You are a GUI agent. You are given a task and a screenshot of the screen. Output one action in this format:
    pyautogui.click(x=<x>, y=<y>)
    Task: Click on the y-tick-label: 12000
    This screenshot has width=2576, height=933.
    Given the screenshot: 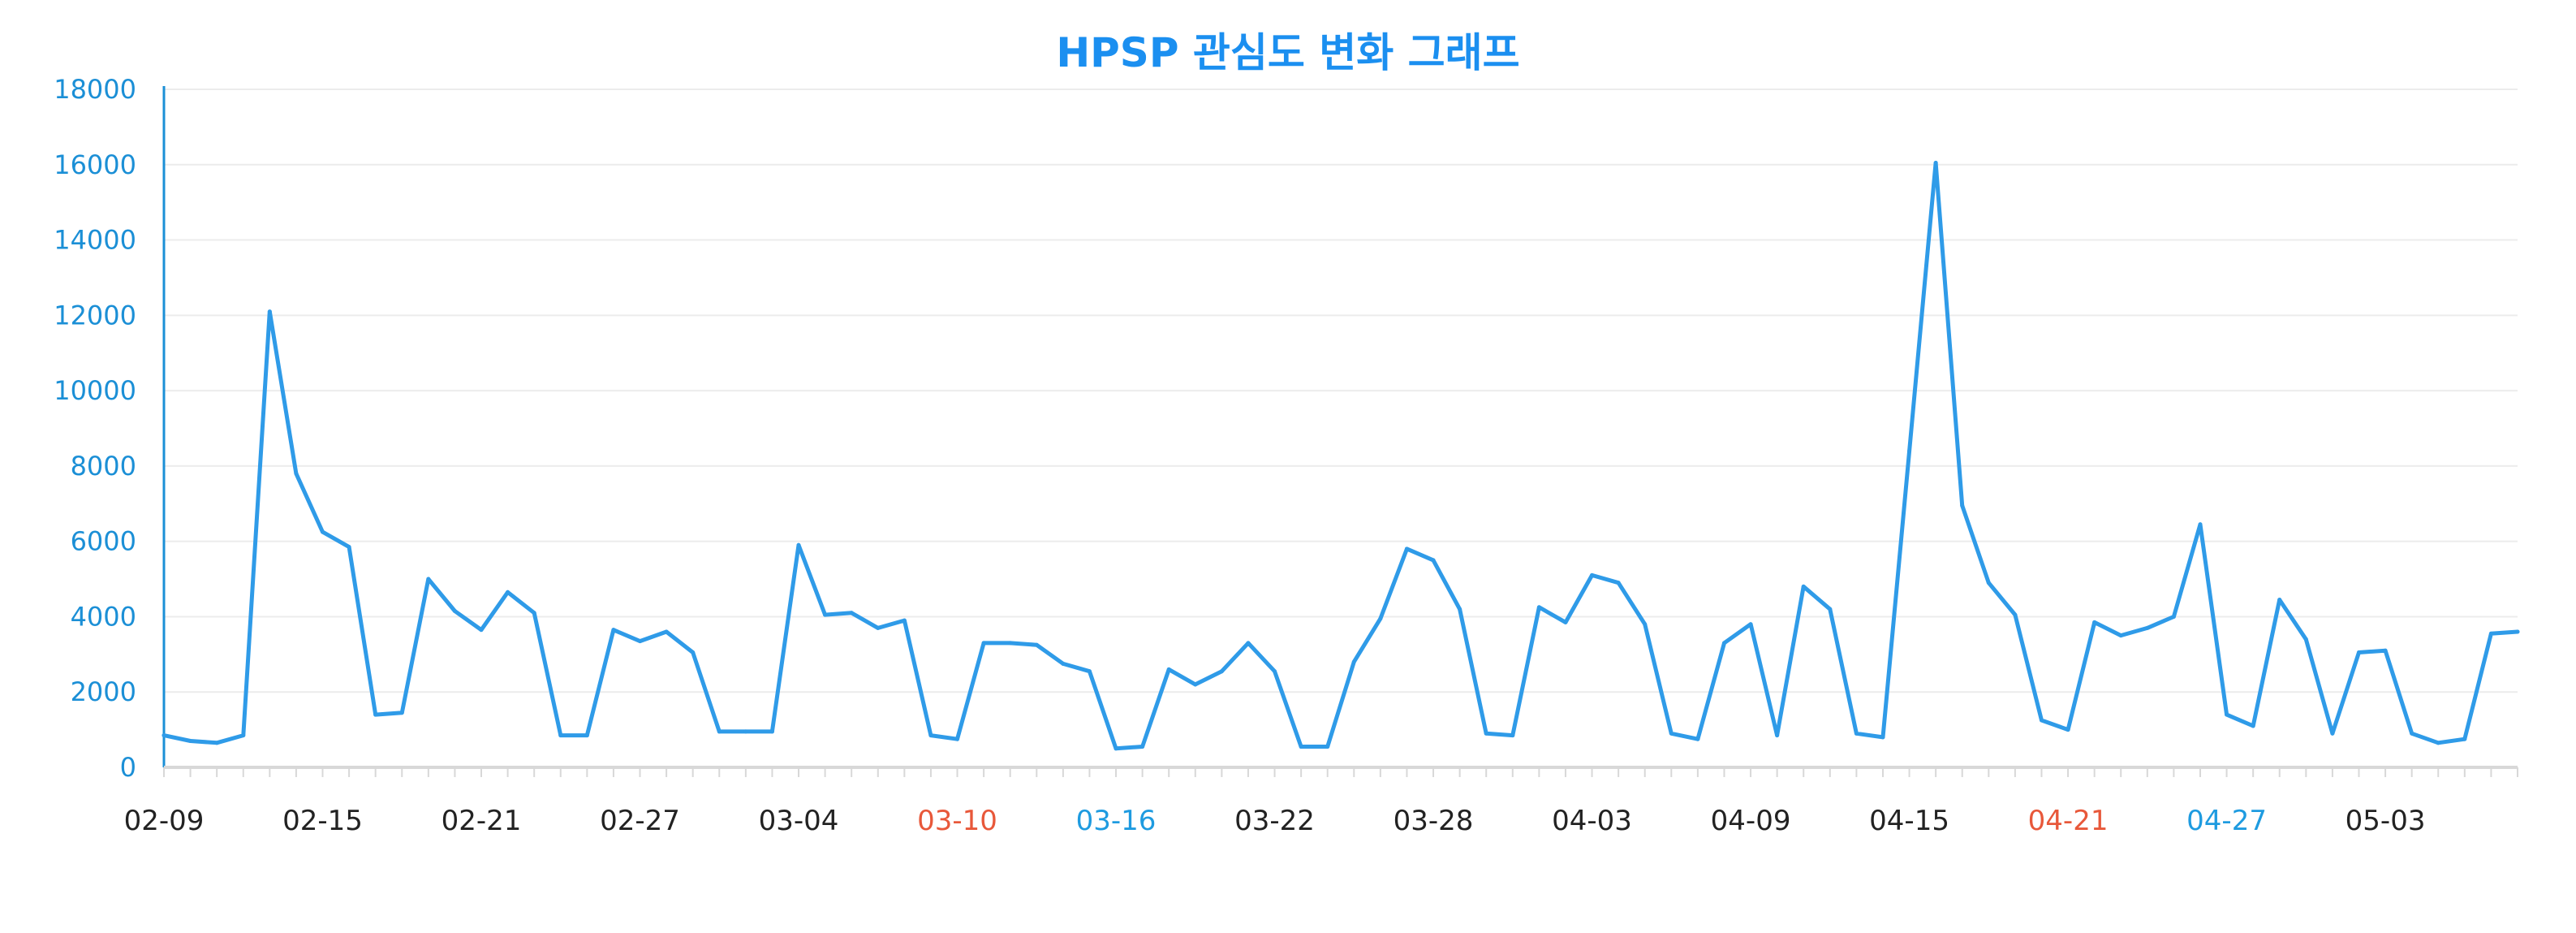 What is the action you would take?
    pyautogui.click(x=95, y=315)
    